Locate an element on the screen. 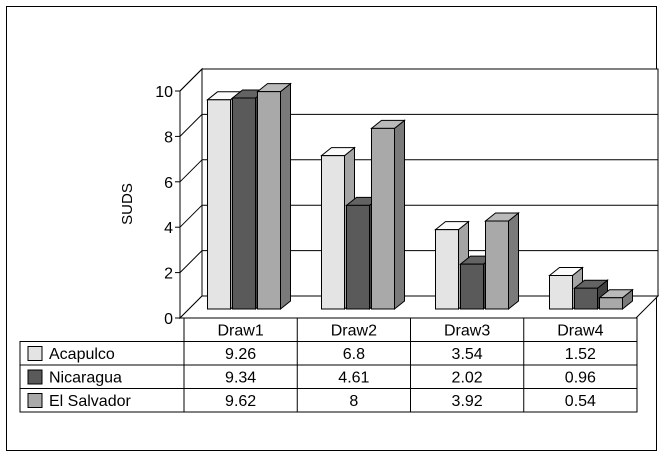 This screenshot has width=663, height=457. data-label: 0.96 is located at coordinates (580, 378).